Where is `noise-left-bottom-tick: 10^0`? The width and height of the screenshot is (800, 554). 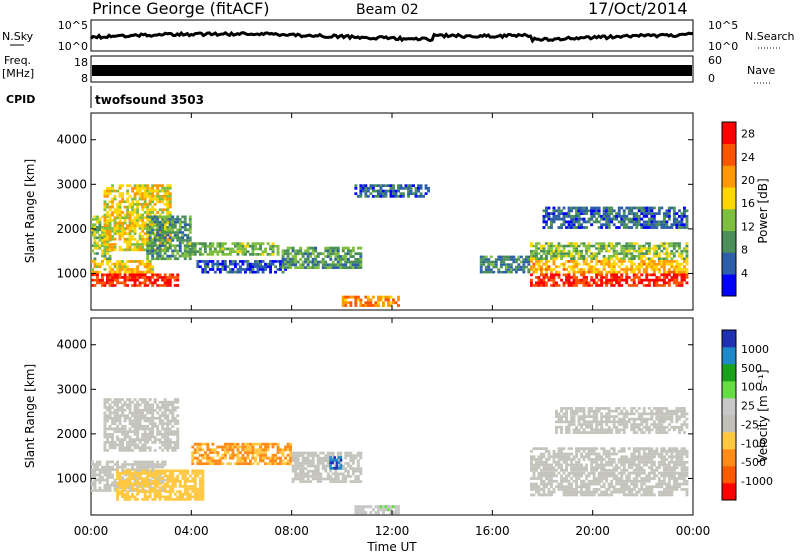 noise-left-bottom-tick: 10^0 is located at coordinates (73, 46).